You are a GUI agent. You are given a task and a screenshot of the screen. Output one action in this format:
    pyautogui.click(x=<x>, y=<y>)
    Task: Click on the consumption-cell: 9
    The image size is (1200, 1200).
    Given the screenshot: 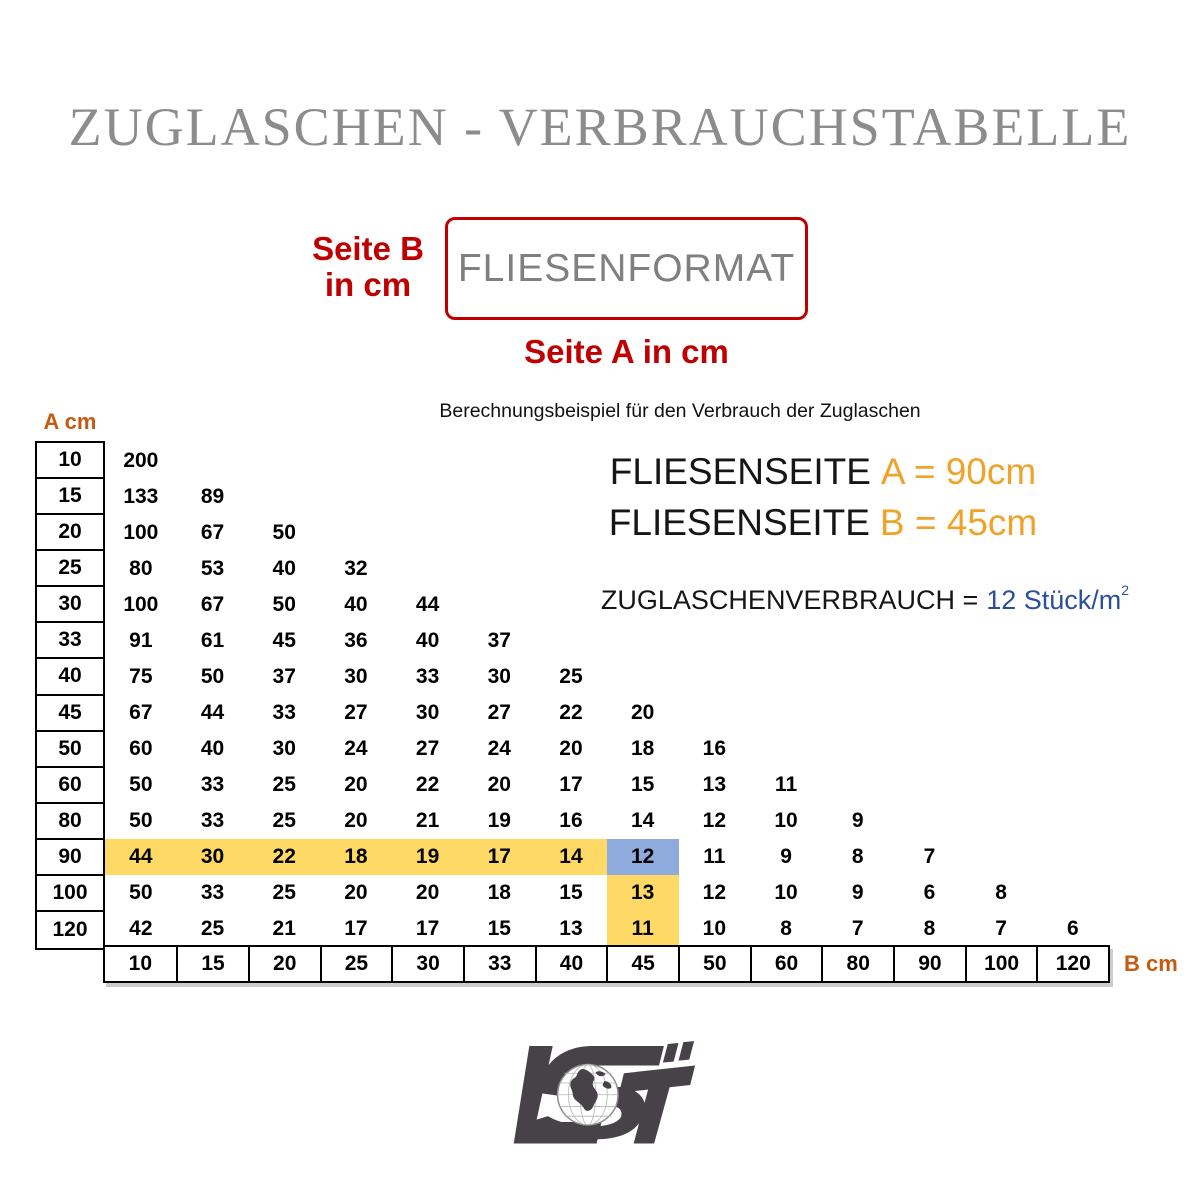 What is the action you would take?
    pyautogui.click(x=857, y=892)
    